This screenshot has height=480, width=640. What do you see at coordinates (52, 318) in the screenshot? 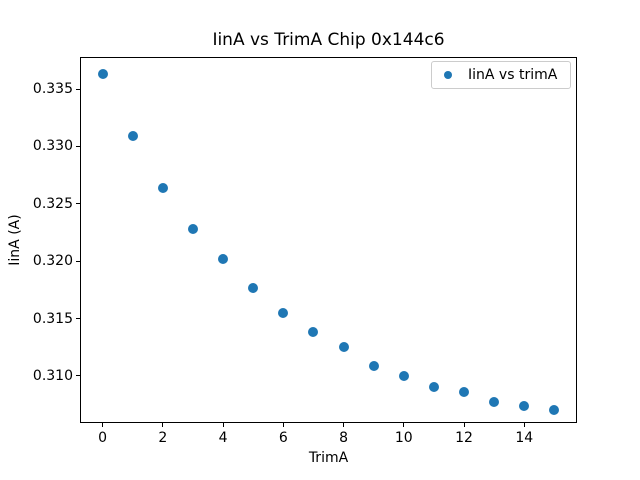
I see `y-tick-label: 0.315` at bounding box center [52, 318].